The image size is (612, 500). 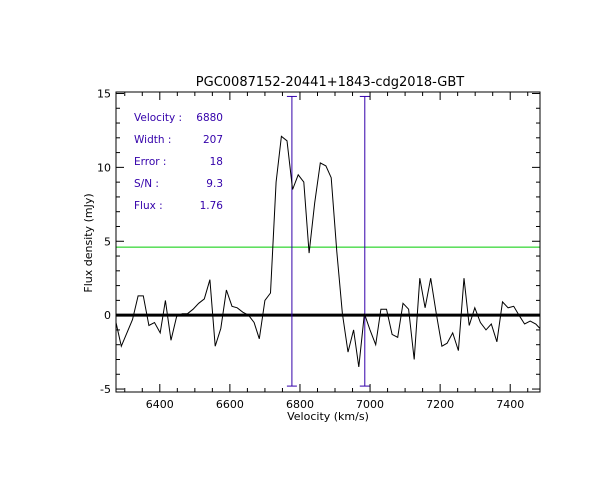 What do you see at coordinates (160, 404) in the screenshot?
I see `x-tick-label: 6400` at bounding box center [160, 404].